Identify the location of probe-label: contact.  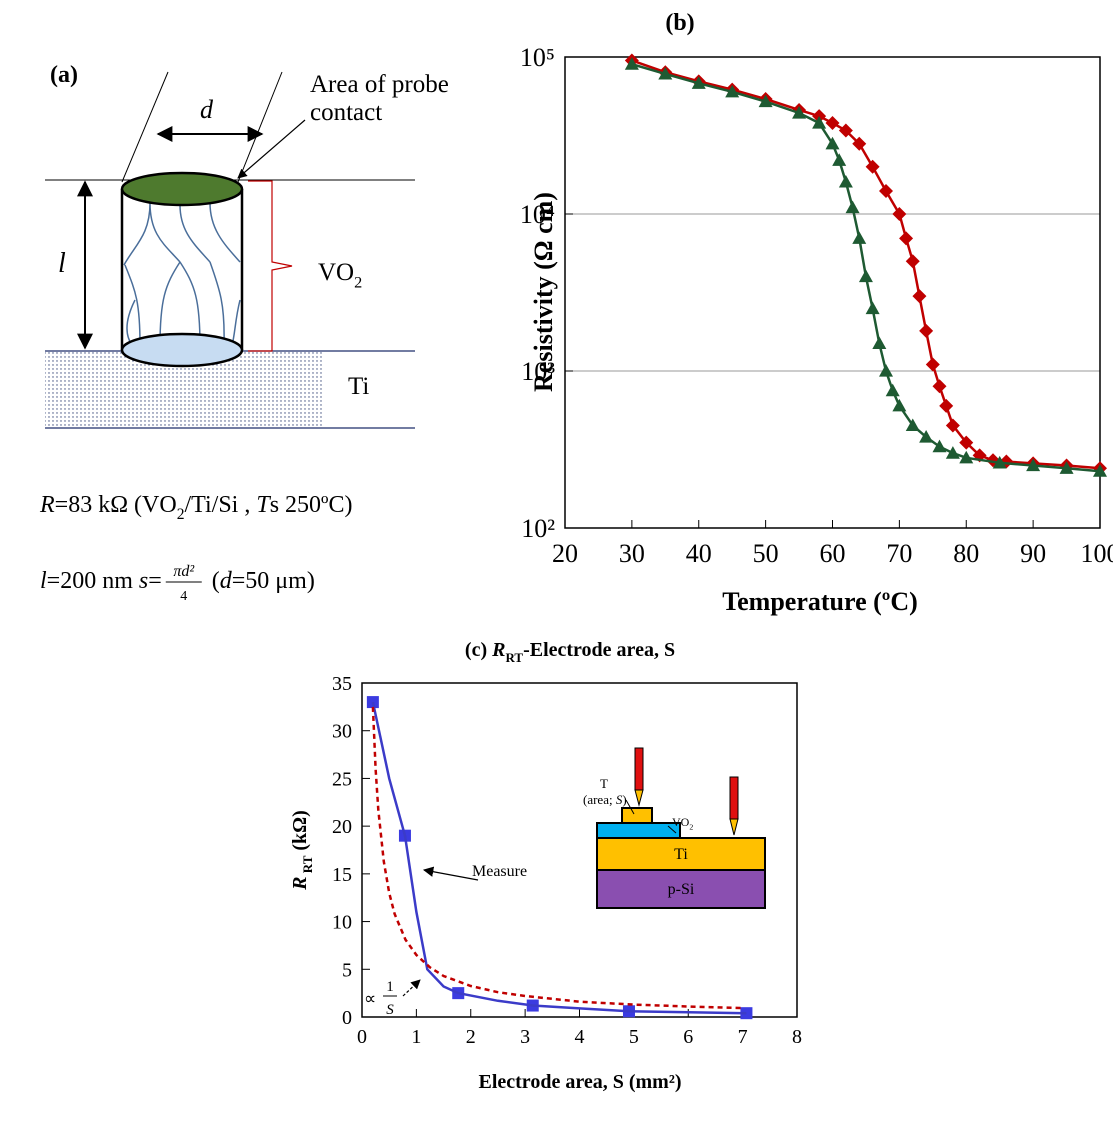
(346, 112).